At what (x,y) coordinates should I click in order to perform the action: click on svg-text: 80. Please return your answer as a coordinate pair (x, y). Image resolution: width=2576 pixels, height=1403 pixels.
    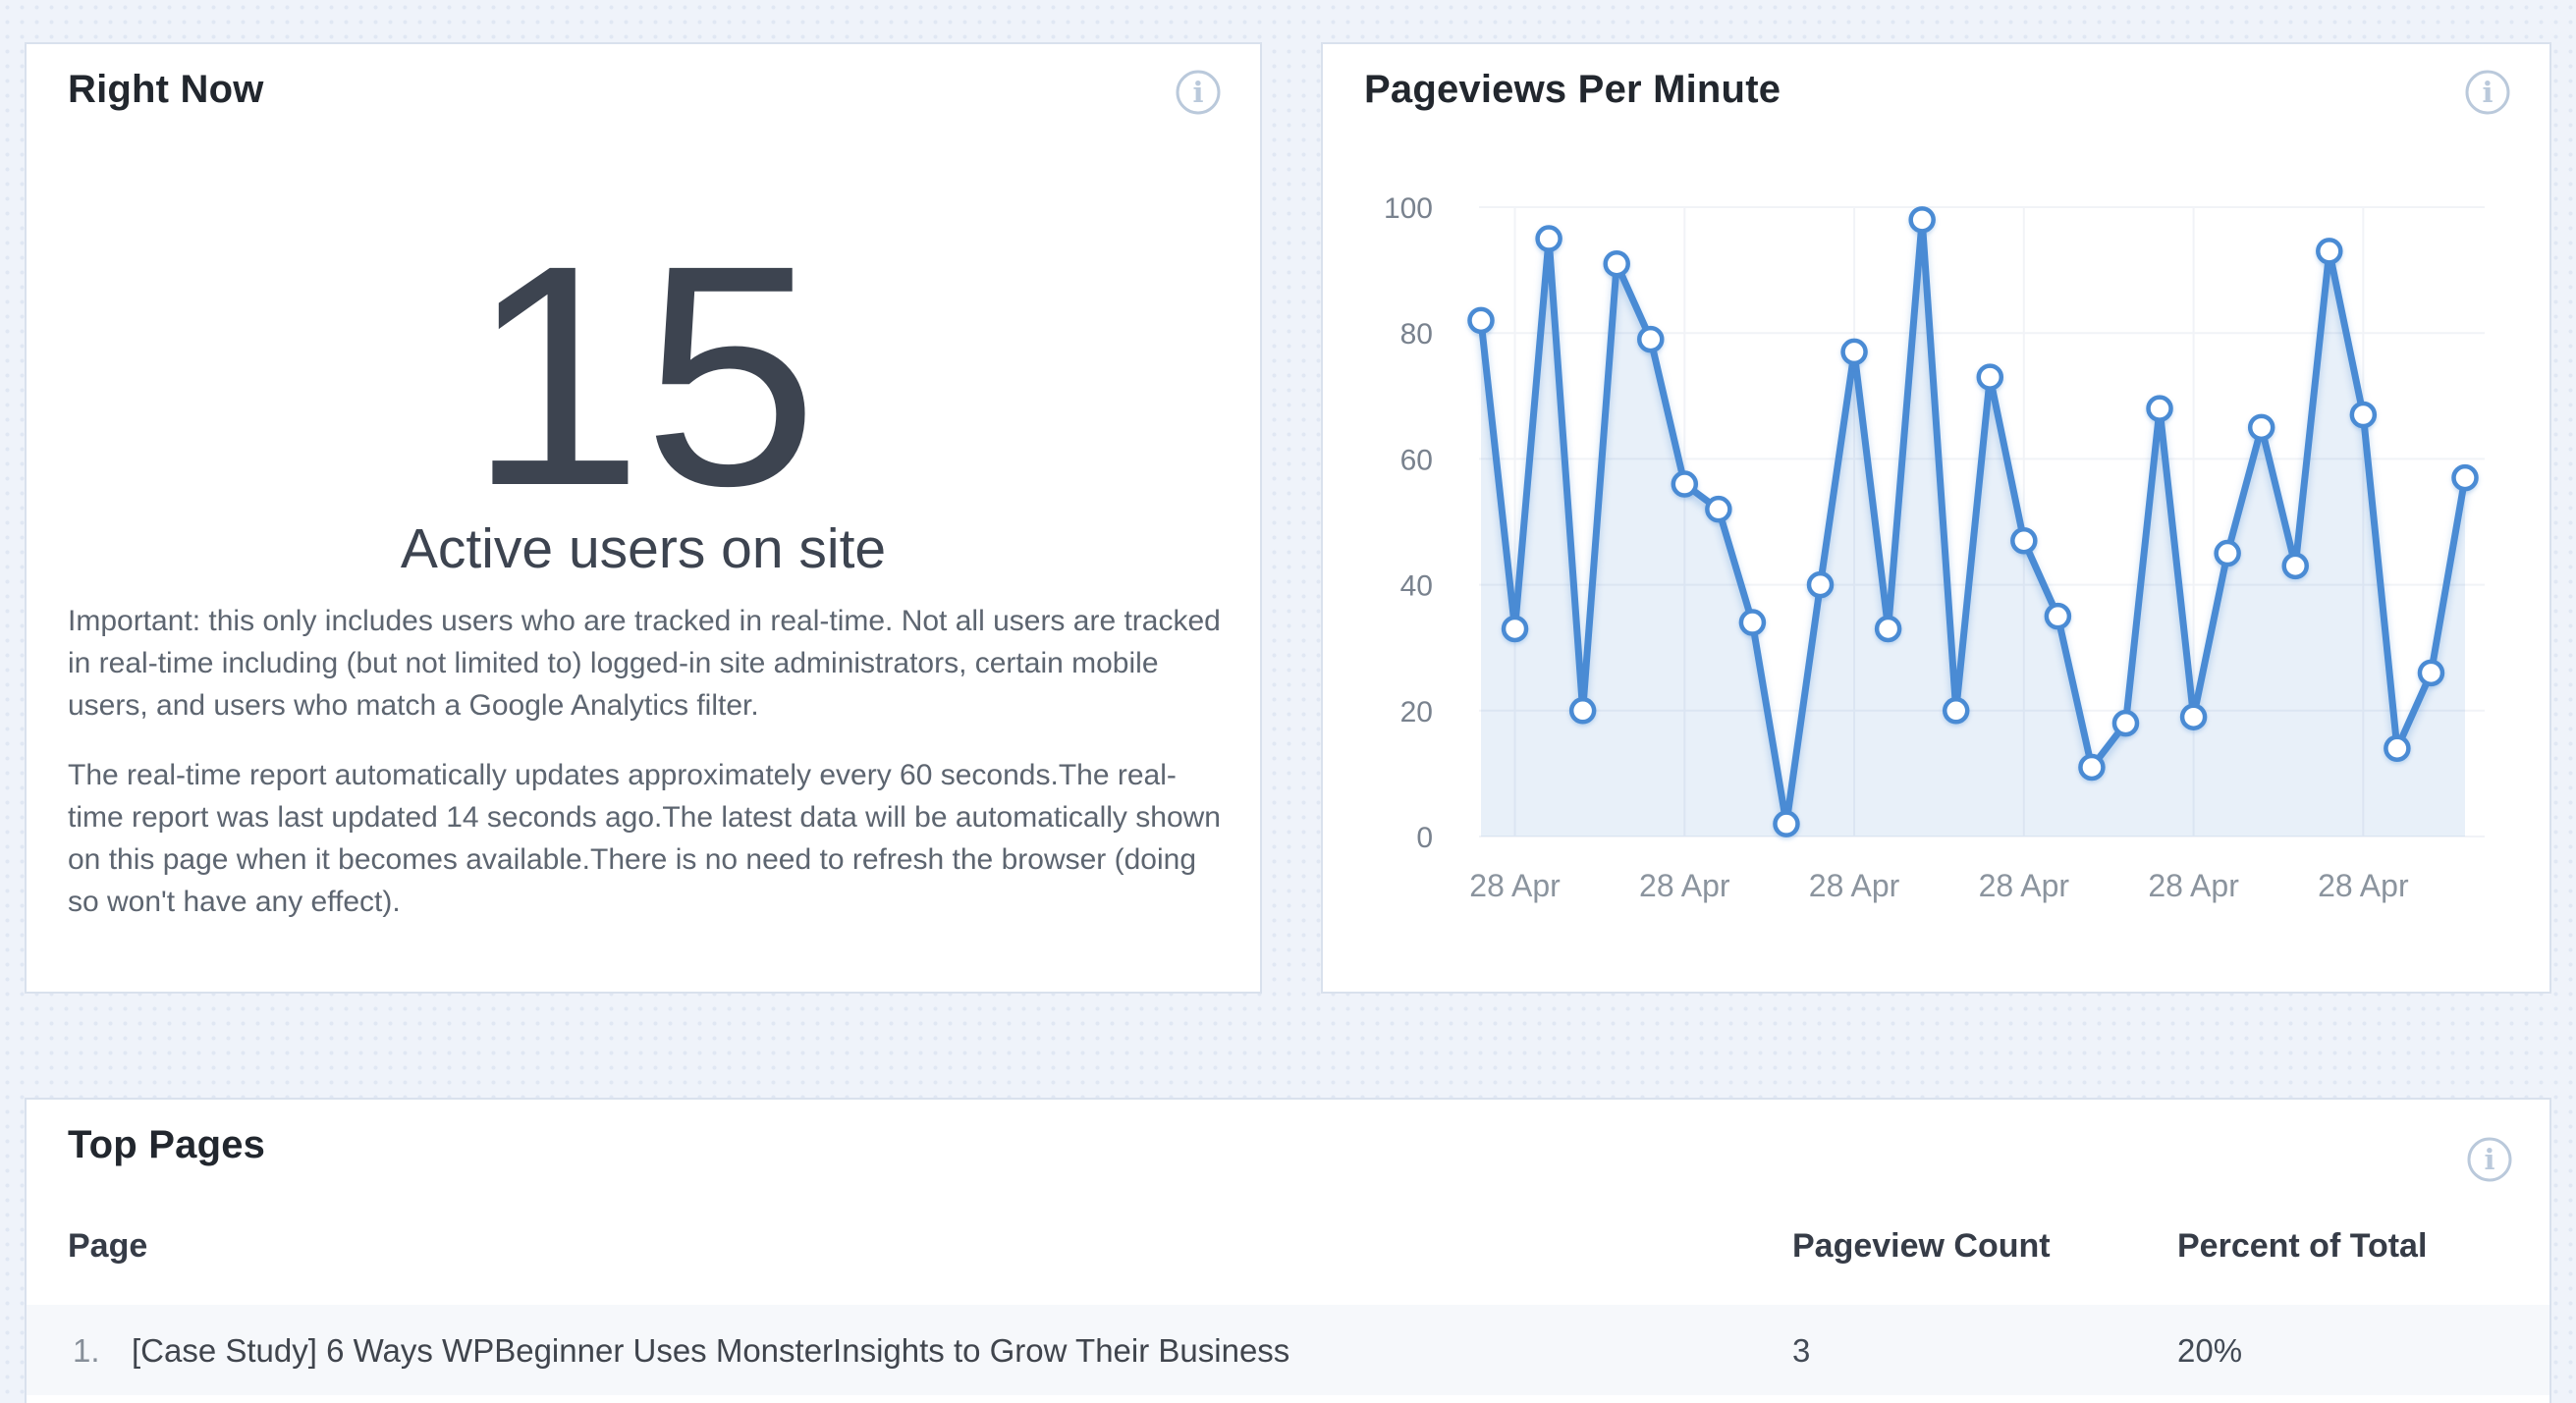
    Looking at the image, I should click on (1417, 334).